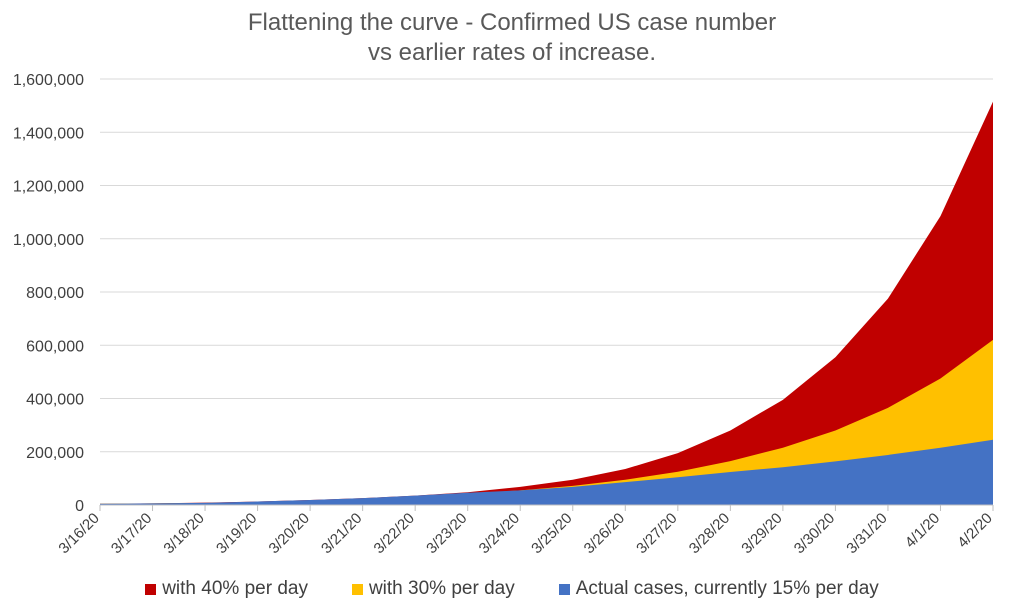  What do you see at coordinates (394, 533) in the screenshot?
I see `x-tick-label: 3/22/20` at bounding box center [394, 533].